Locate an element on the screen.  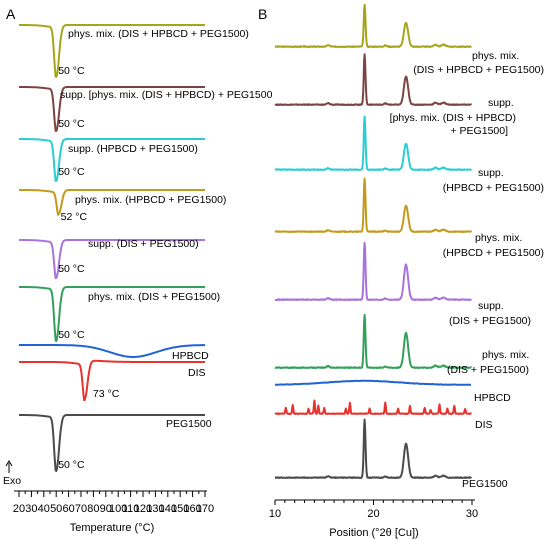
dsc-x-tick-label-130: 130 is located at coordinates (155, 509).